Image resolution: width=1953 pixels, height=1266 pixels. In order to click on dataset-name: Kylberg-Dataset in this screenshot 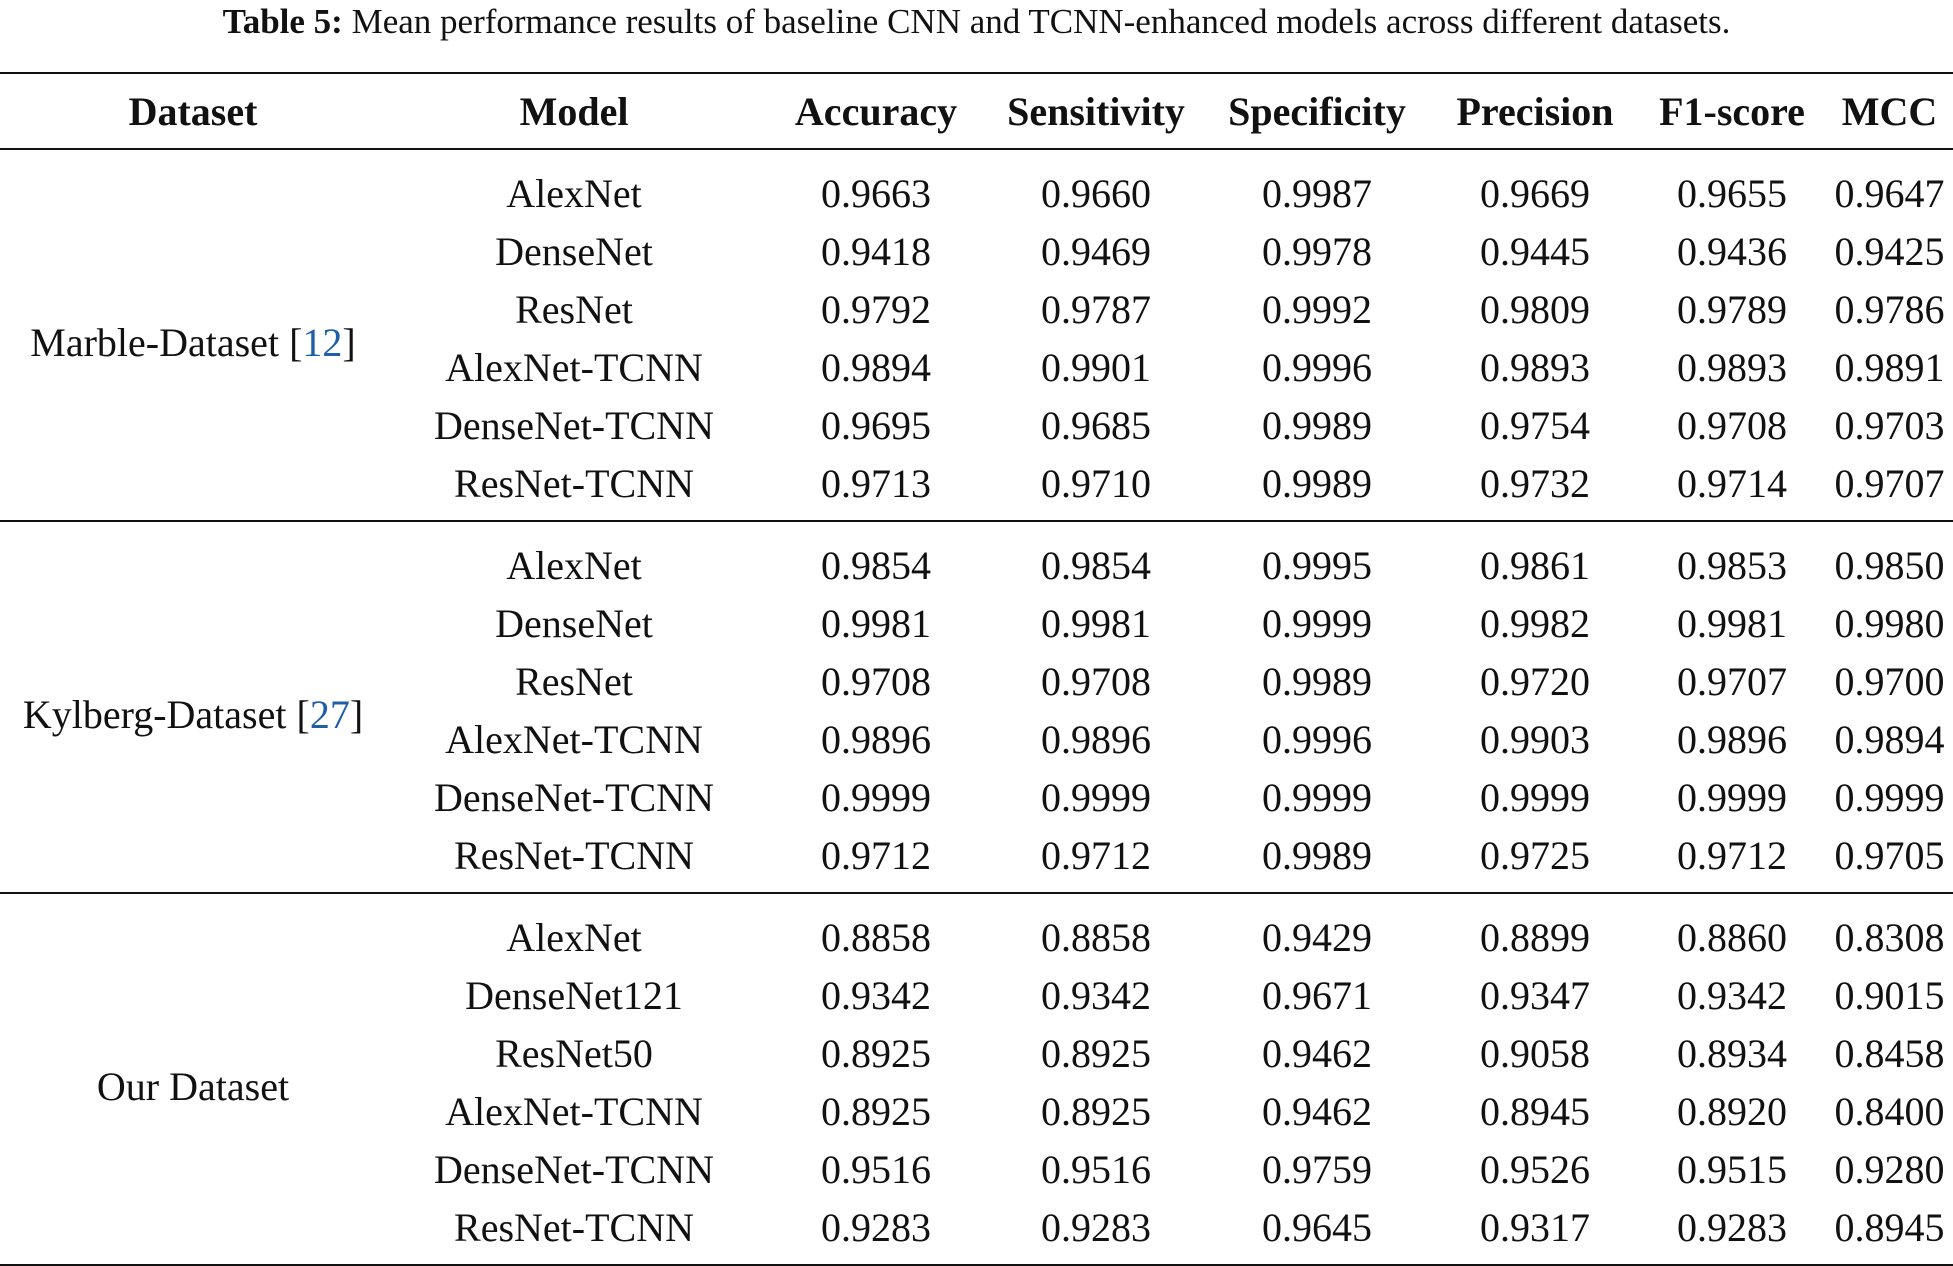, I will do `click(154, 714)`.